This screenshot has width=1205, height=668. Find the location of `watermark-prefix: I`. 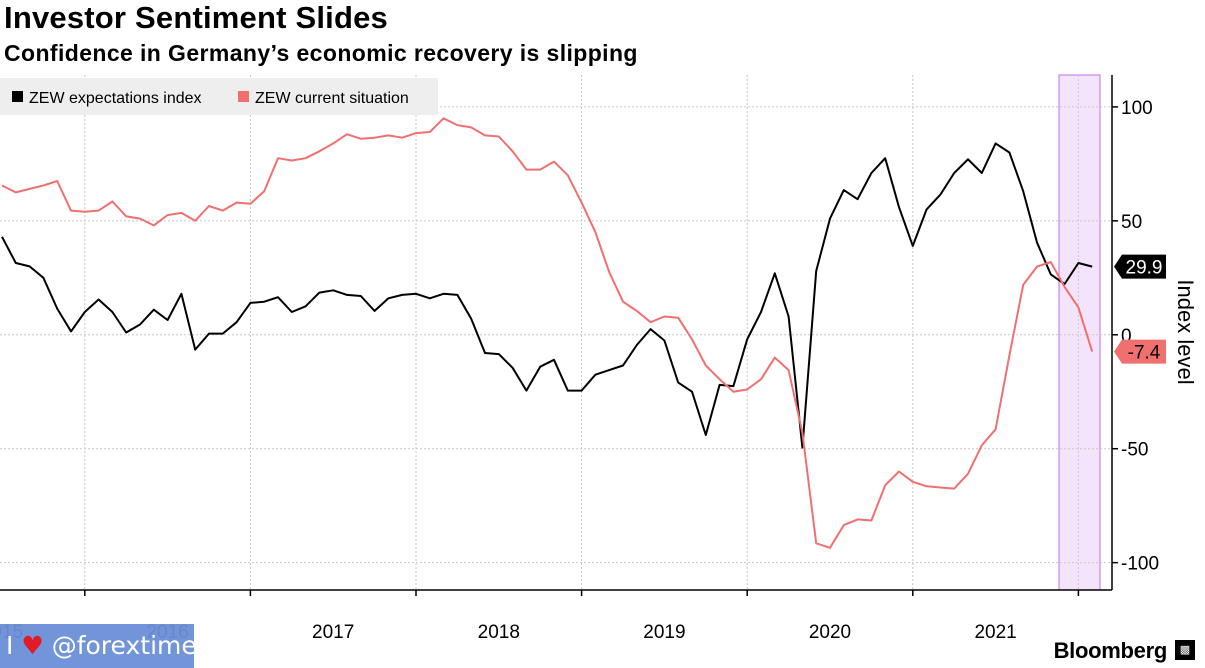

watermark-prefix: I is located at coordinates (10, 645).